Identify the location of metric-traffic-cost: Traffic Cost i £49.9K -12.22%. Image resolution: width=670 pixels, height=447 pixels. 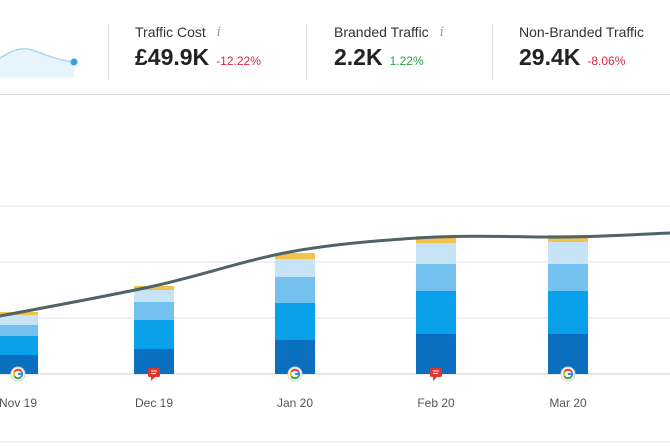
(198, 47).